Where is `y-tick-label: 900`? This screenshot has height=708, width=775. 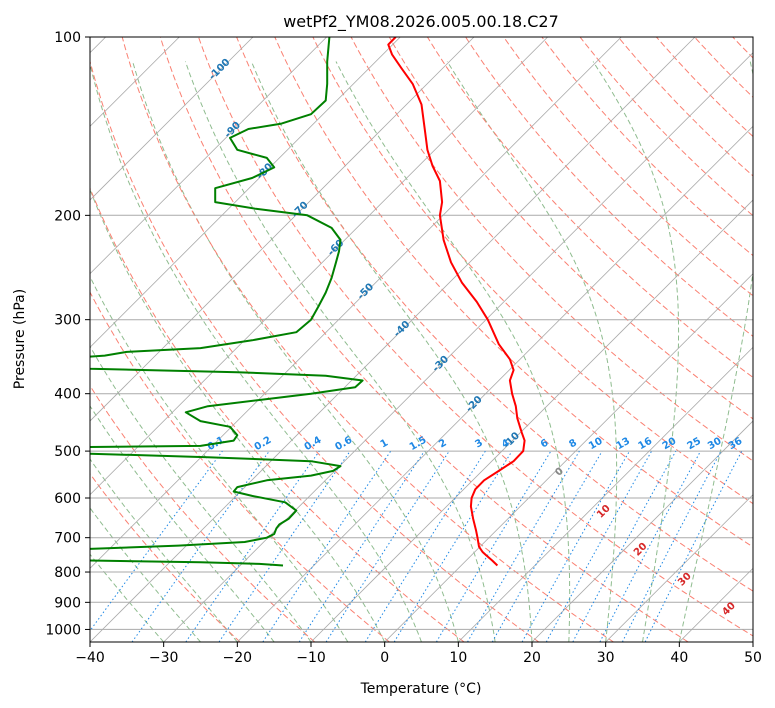 y-tick-label: 900 is located at coordinates (67, 603).